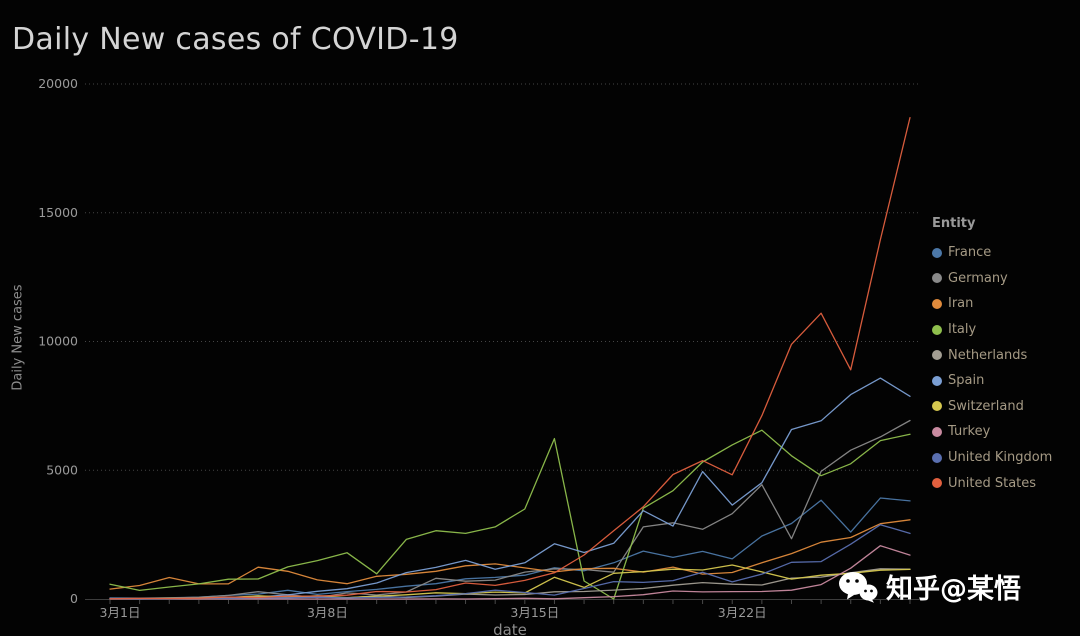  Describe the element at coordinates (970, 253) in the screenshot. I see `legend-label: France` at that location.